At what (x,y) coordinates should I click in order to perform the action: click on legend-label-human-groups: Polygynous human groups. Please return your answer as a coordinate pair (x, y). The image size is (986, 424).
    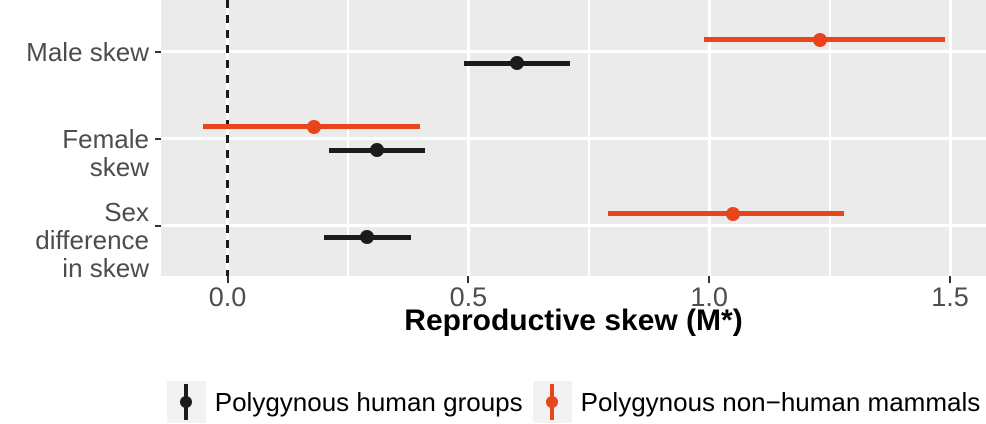
    Looking at the image, I should click on (368, 401).